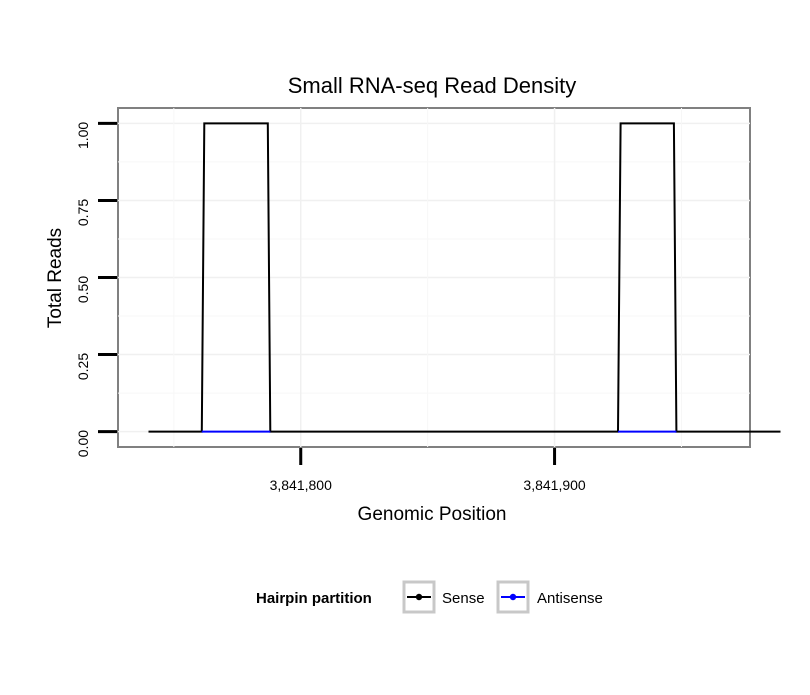 This screenshot has width=810, height=695. What do you see at coordinates (314, 598) in the screenshot?
I see `legend-title: Hairpin partition` at bounding box center [314, 598].